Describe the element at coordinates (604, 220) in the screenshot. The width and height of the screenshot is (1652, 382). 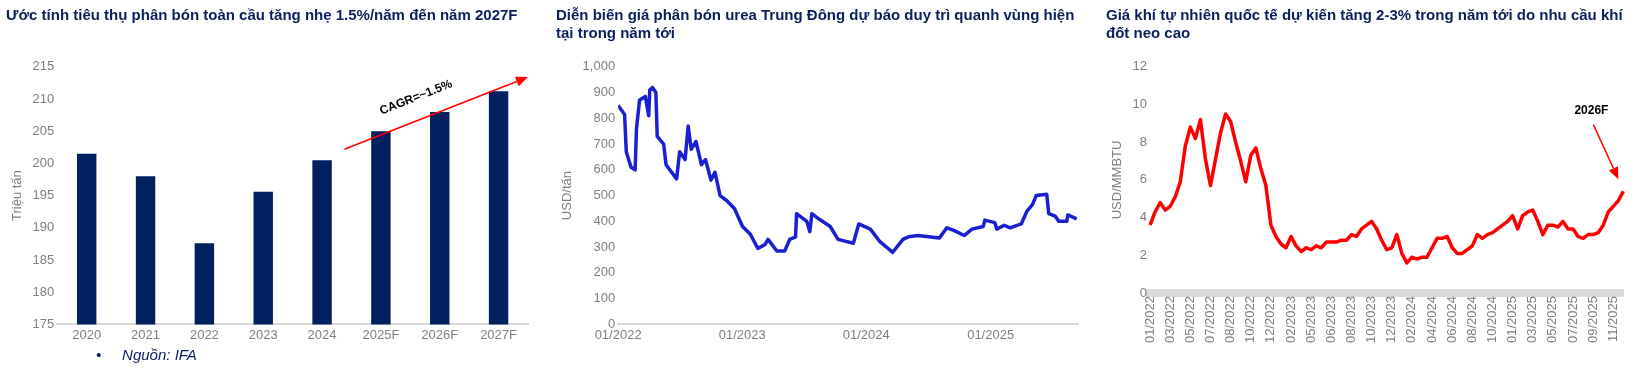
I see `y-tick-label: 400` at that location.